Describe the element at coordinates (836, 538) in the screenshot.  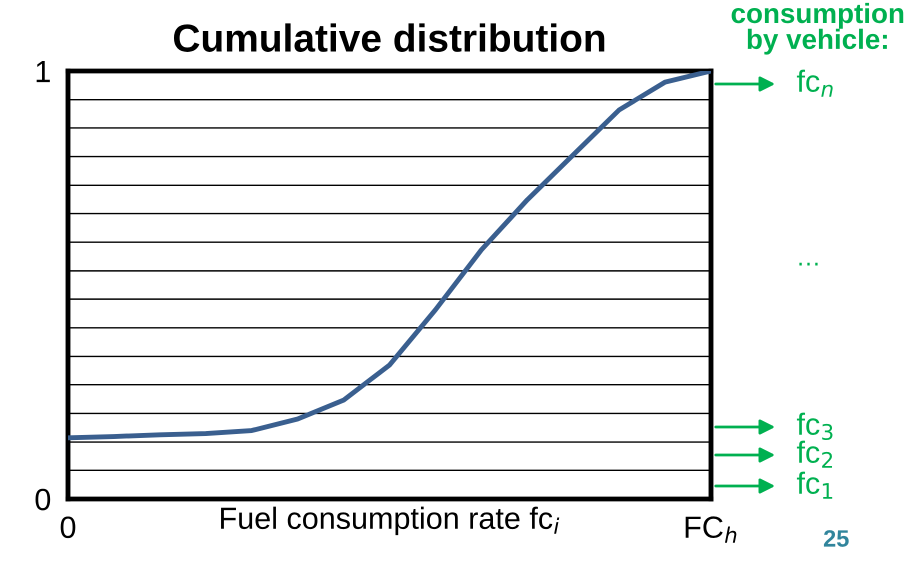
I see `text: 25` at that location.